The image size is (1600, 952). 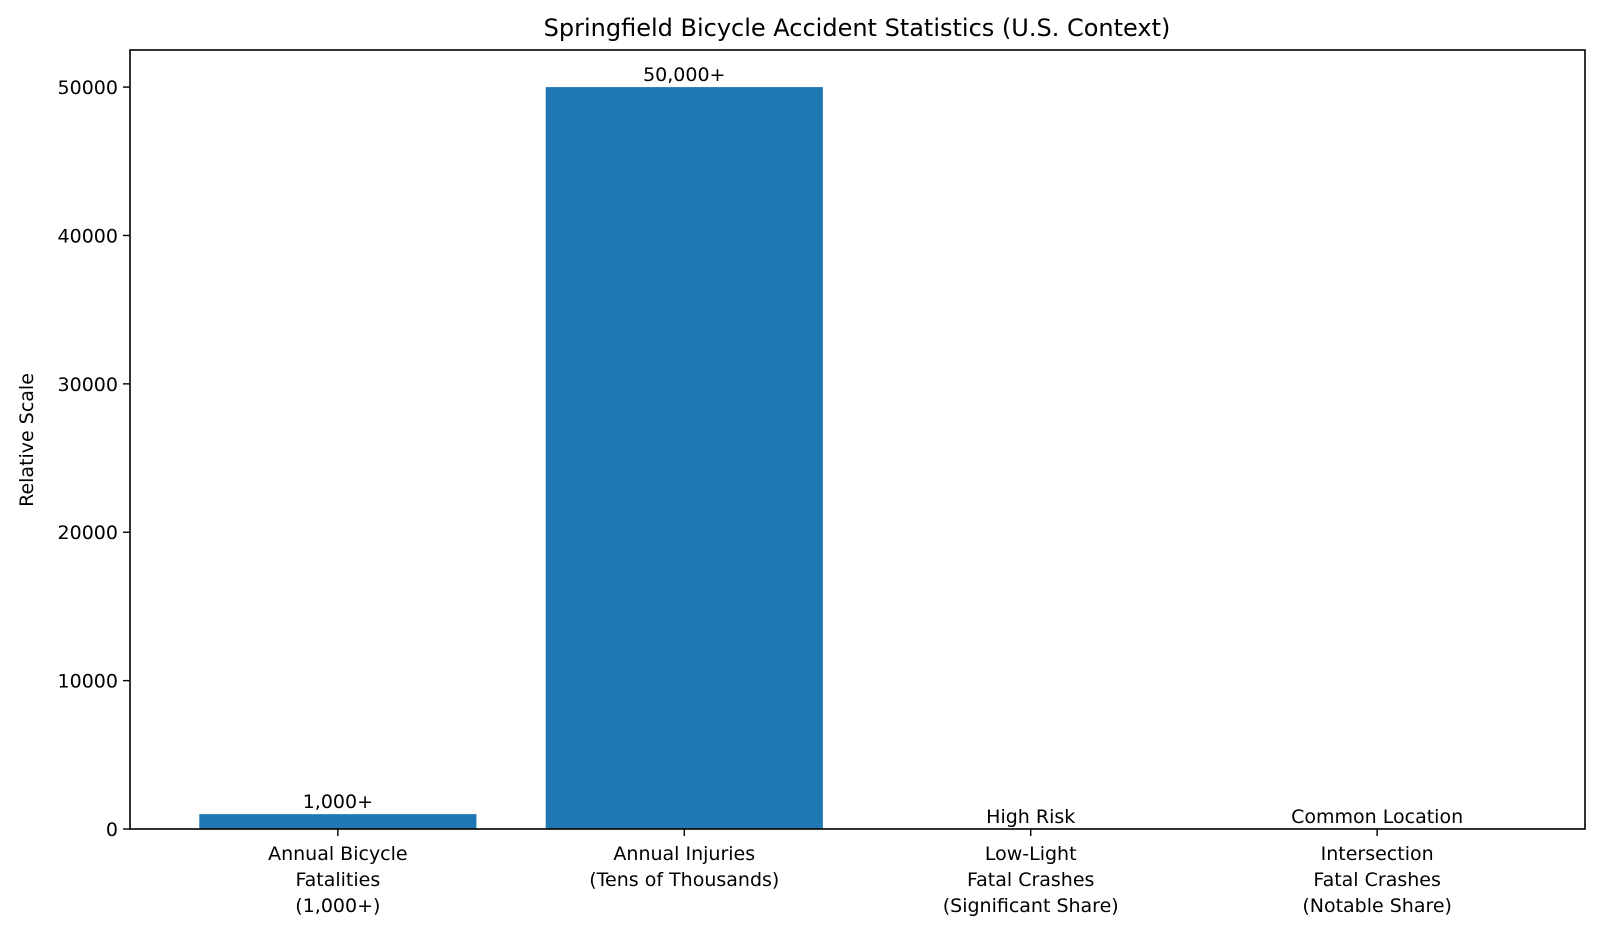 I want to click on y-tick-label: 40000, so click(x=88, y=236).